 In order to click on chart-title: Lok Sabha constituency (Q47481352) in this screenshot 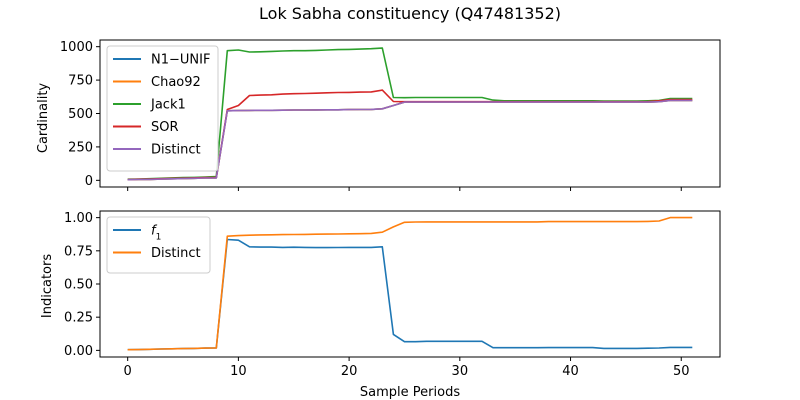, I will do `click(410, 13)`.